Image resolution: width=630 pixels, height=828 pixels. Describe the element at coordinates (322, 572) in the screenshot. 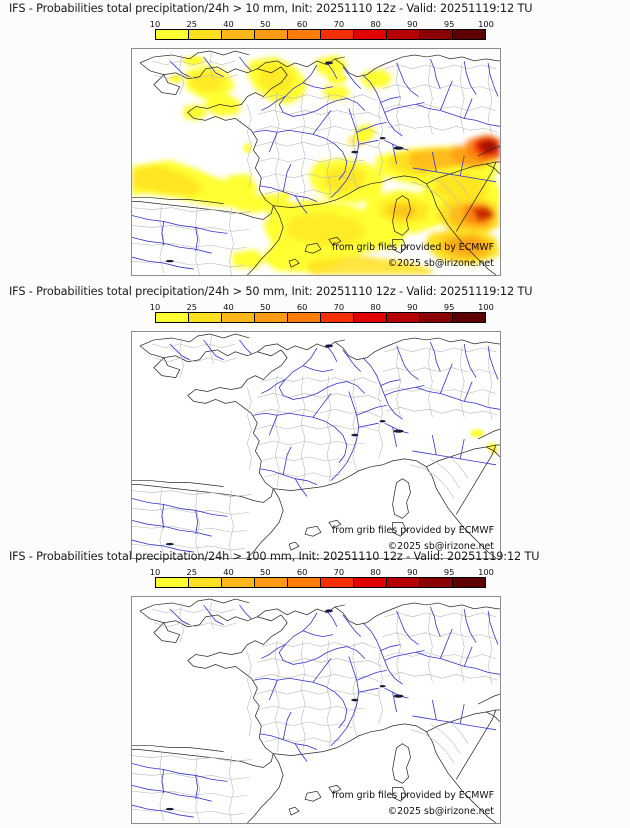

I see `colorbar-ticks-100mm: 10 25 40 50 60 70 80 90 95 100` at that location.